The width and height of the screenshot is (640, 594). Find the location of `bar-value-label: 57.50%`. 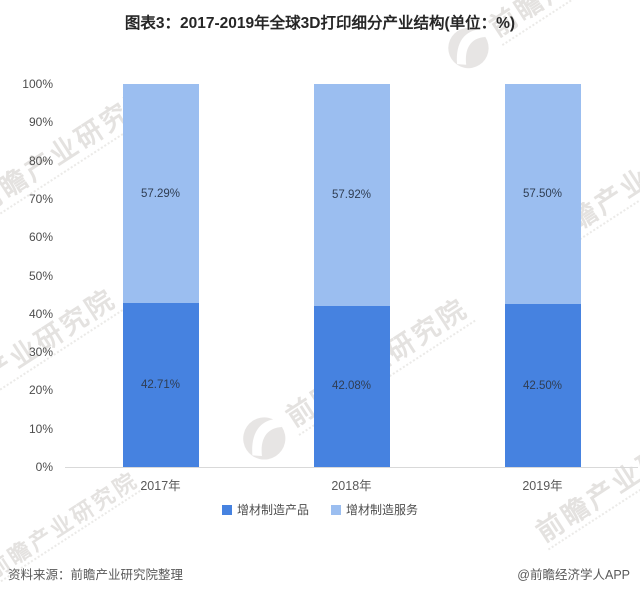

bar-value-label: 57.50% is located at coordinates (542, 194).